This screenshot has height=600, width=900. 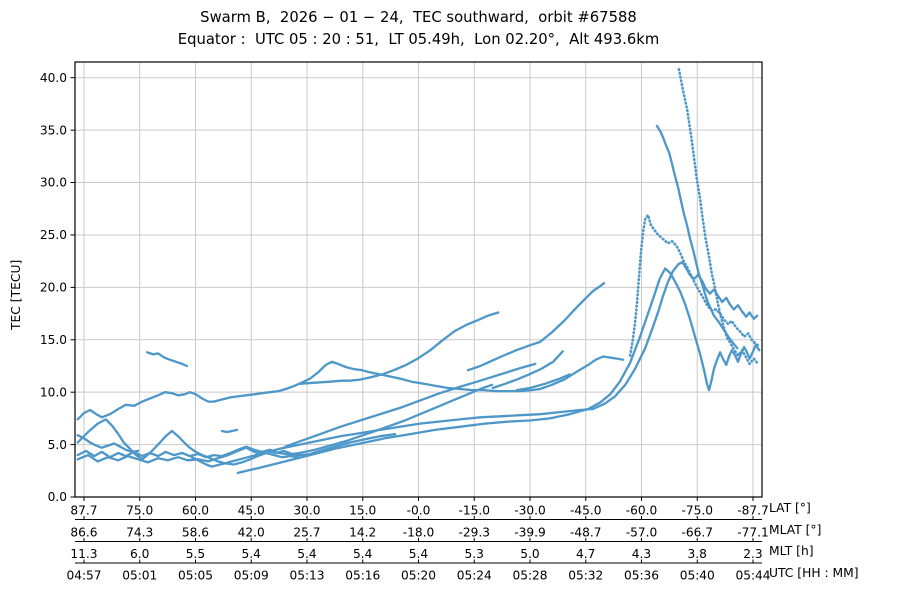 What do you see at coordinates (530, 533) in the screenshot?
I see `x-tick-label: -39.9` at bounding box center [530, 533].